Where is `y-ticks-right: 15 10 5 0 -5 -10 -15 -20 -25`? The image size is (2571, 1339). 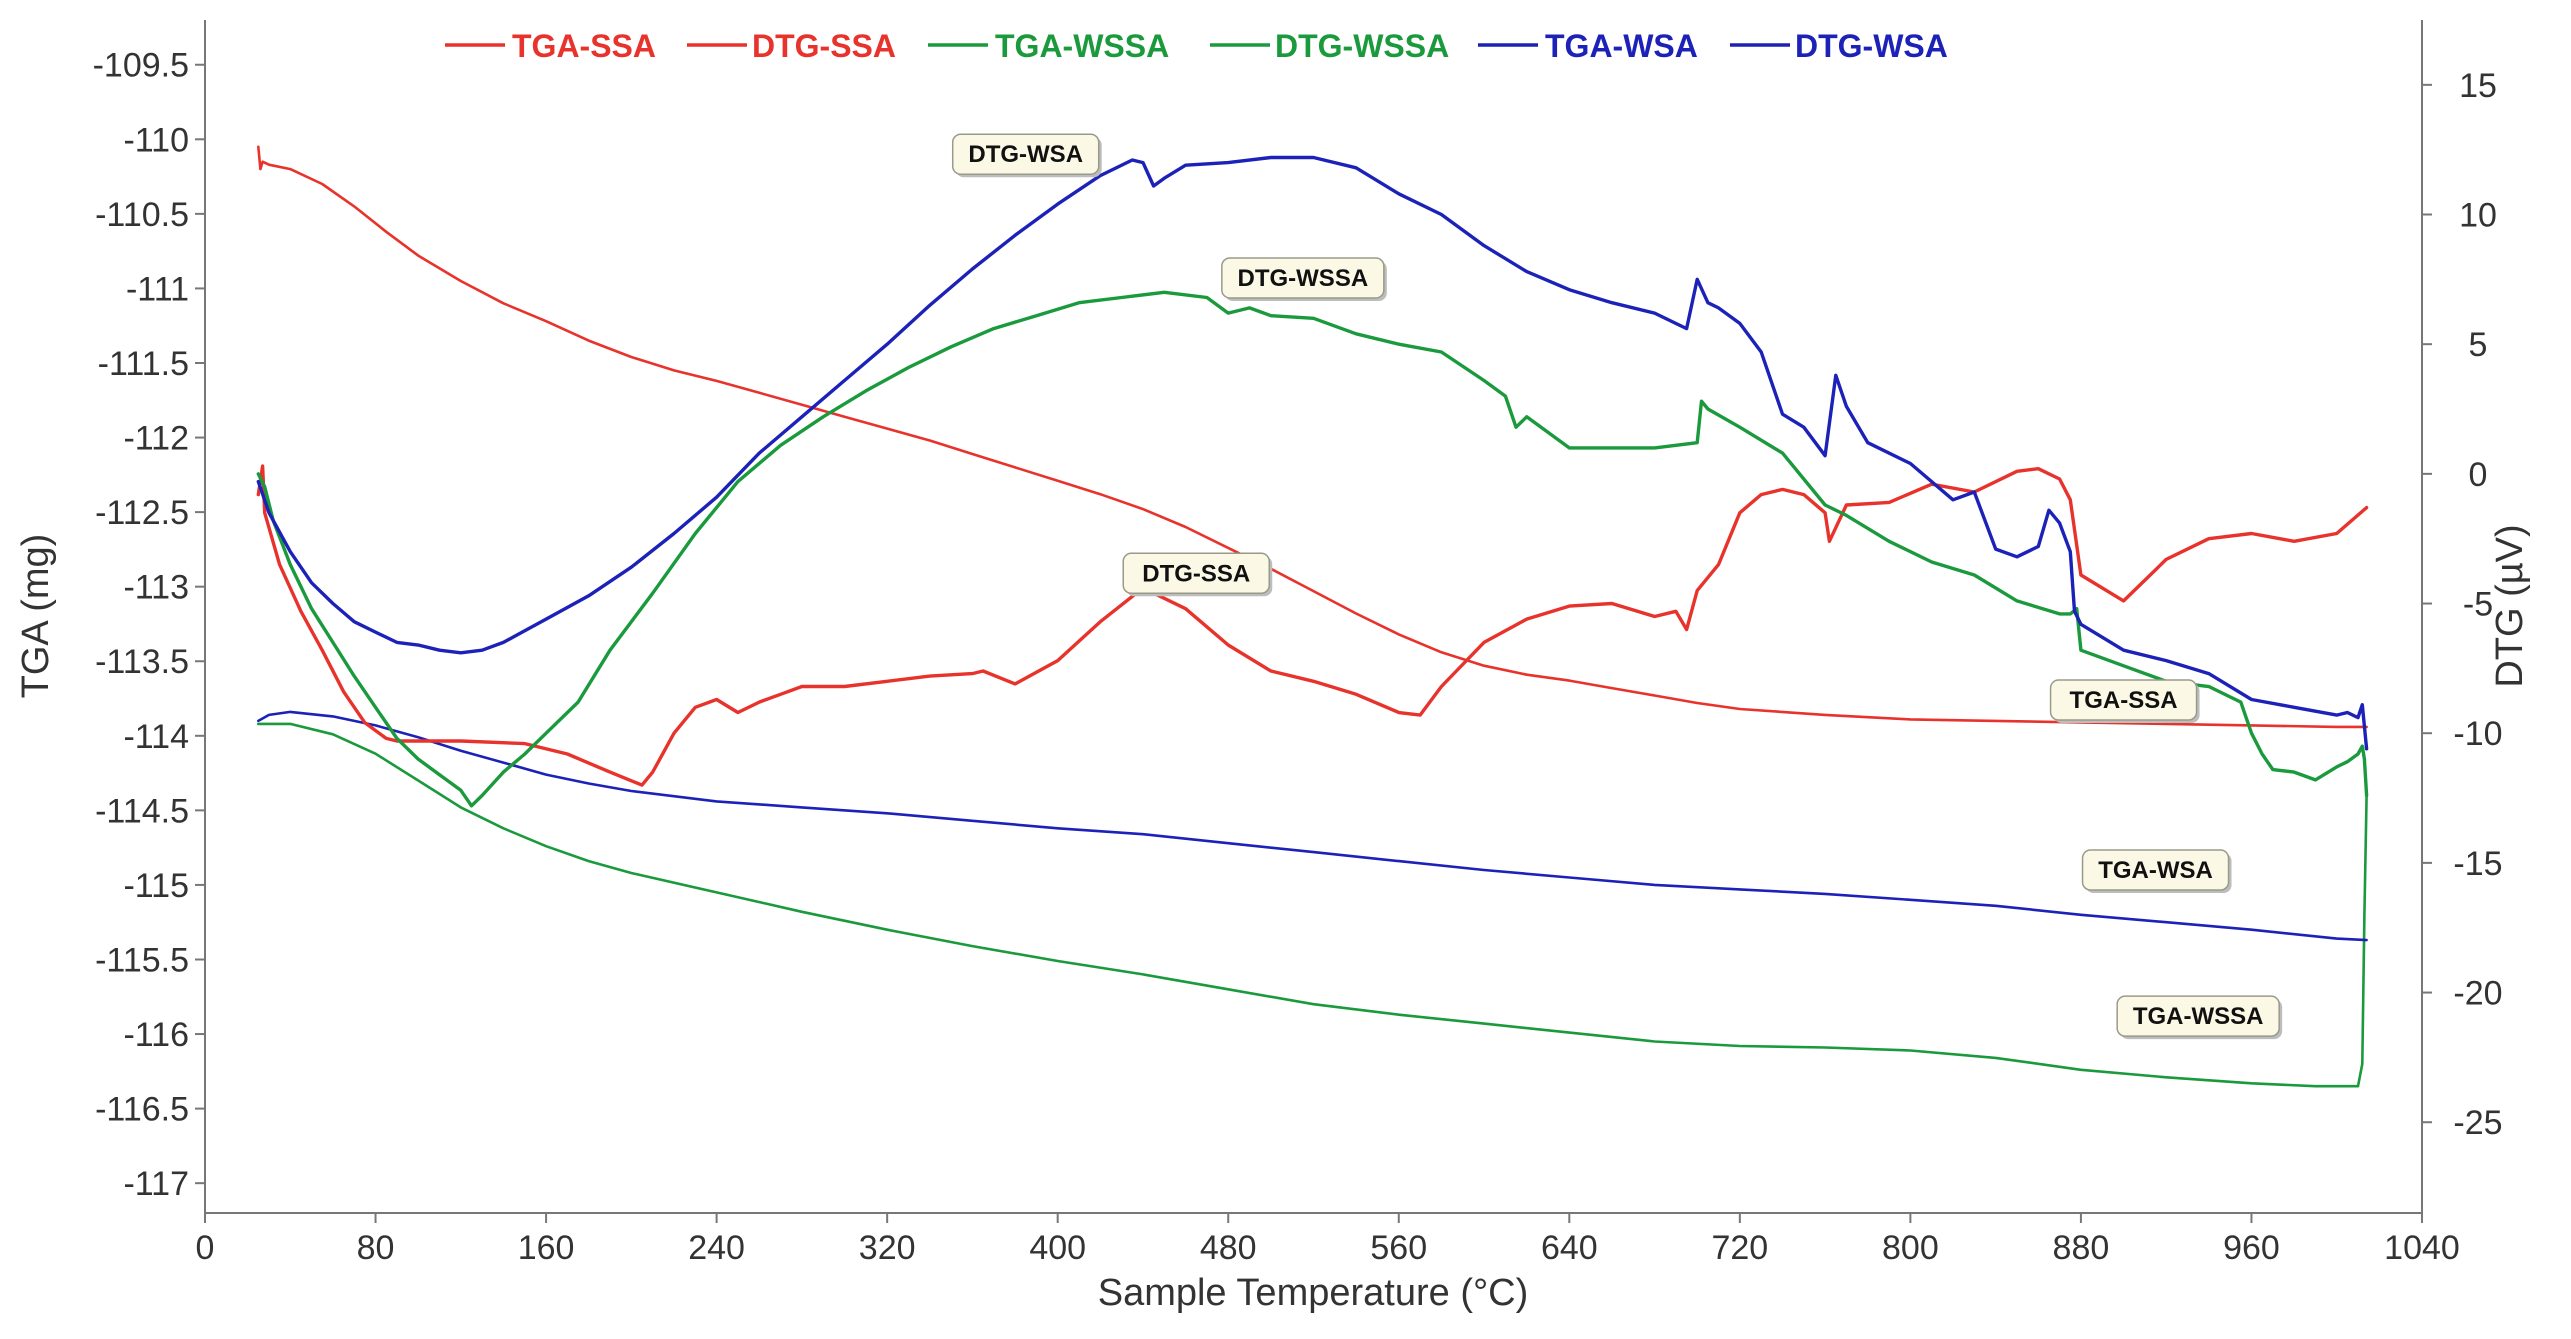 y-ticks-right: 15 10 5 0 -5 -10 -15 -20 -25 is located at coordinates (2462, 604).